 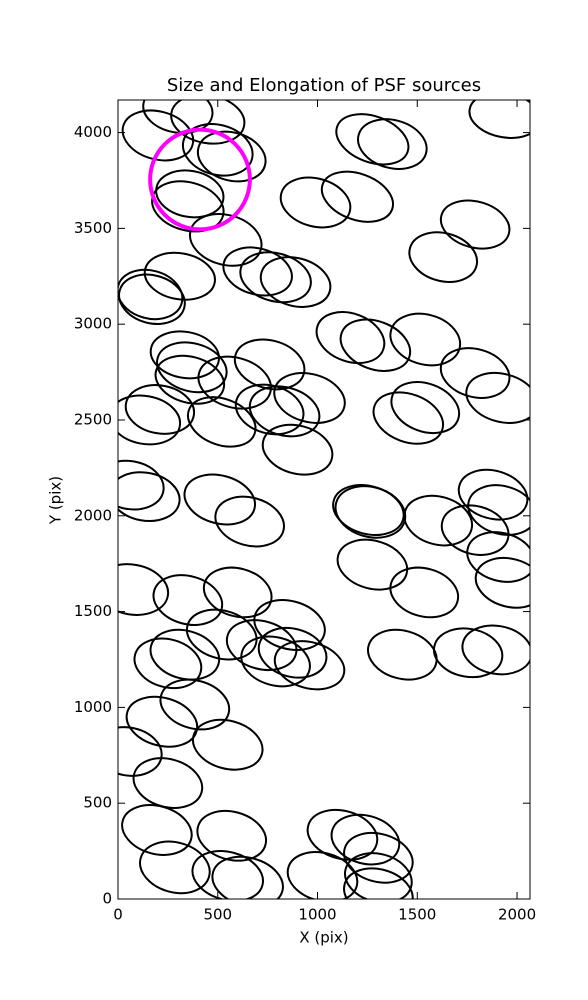 I want to click on x-tick-label: 0, so click(x=118, y=915).